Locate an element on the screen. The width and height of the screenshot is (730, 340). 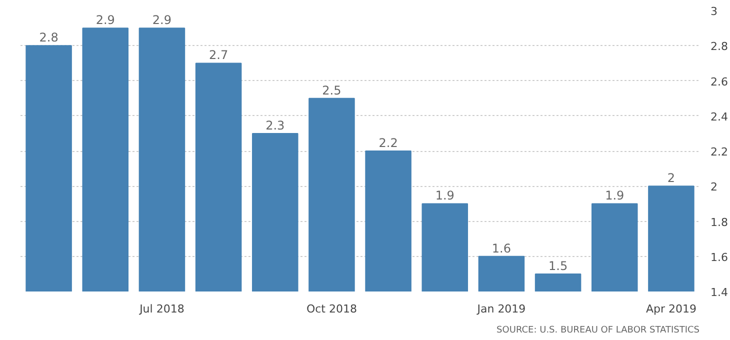
x-tick-label: Jan 2019 is located at coordinates (501, 309).